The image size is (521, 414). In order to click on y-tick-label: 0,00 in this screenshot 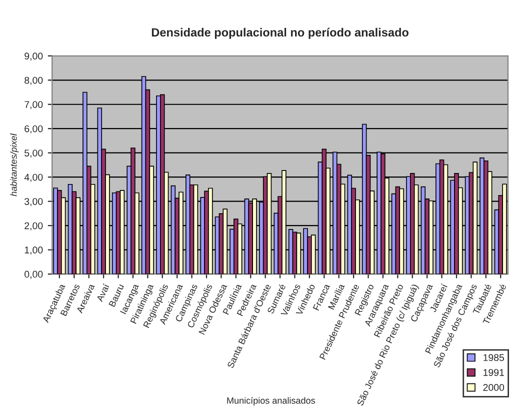, I will do `click(33, 274)`.